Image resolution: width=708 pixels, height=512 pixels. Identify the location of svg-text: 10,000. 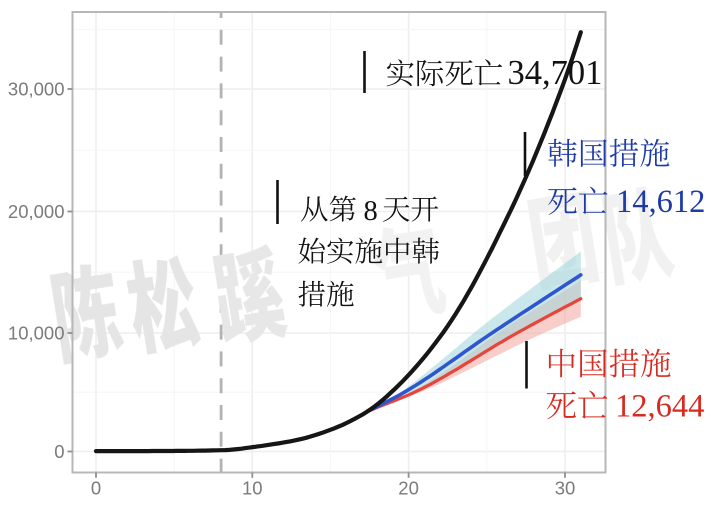
(36, 333).